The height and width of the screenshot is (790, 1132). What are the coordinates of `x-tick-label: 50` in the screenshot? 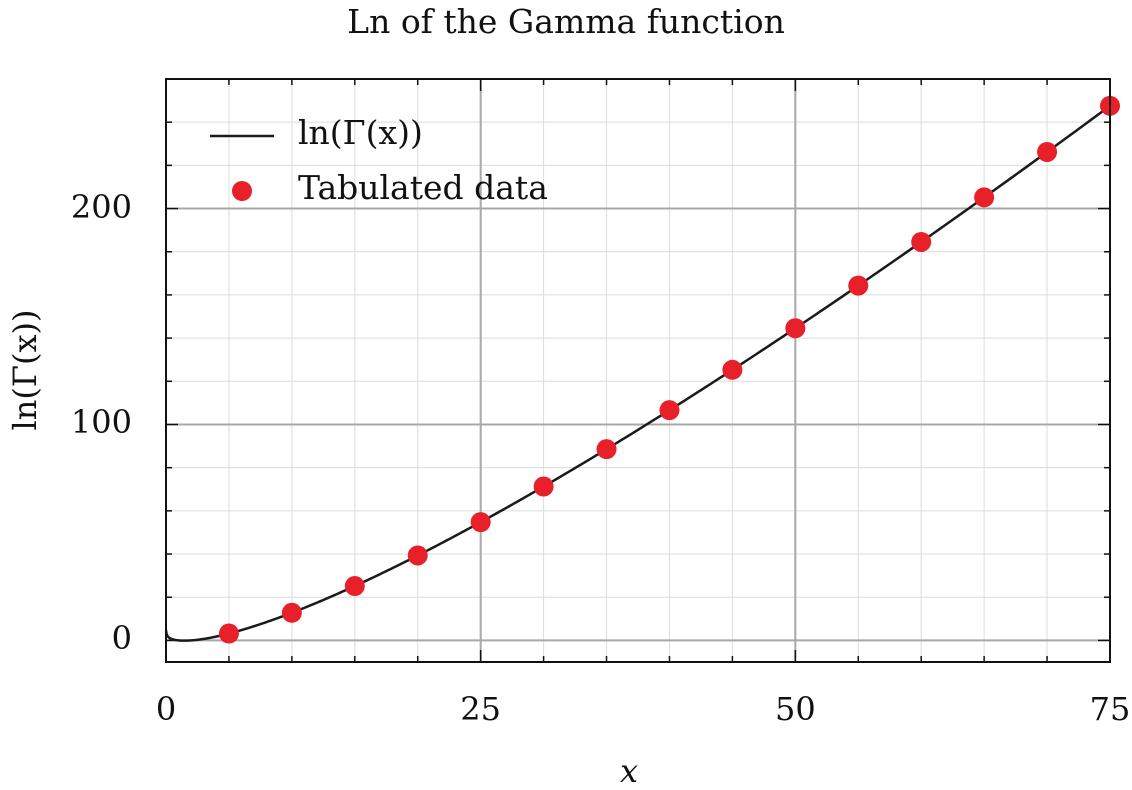 It's located at (795, 709).